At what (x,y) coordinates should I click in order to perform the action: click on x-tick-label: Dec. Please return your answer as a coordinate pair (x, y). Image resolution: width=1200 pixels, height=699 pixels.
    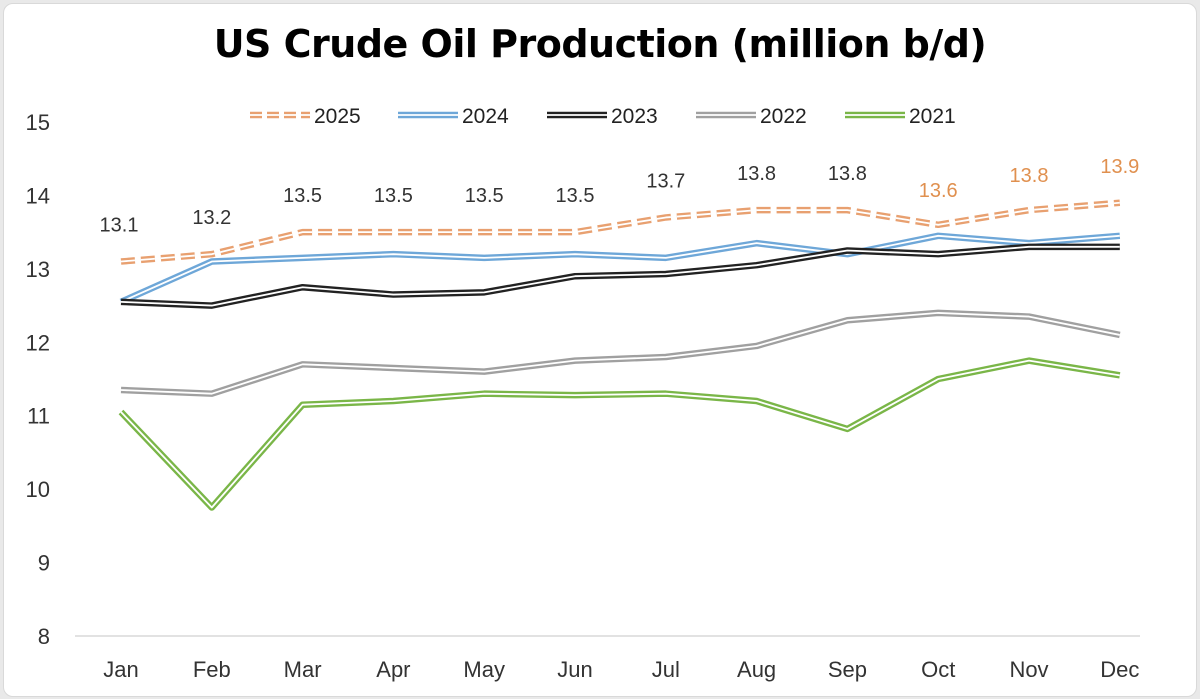
    Looking at the image, I should click on (1119, 669).